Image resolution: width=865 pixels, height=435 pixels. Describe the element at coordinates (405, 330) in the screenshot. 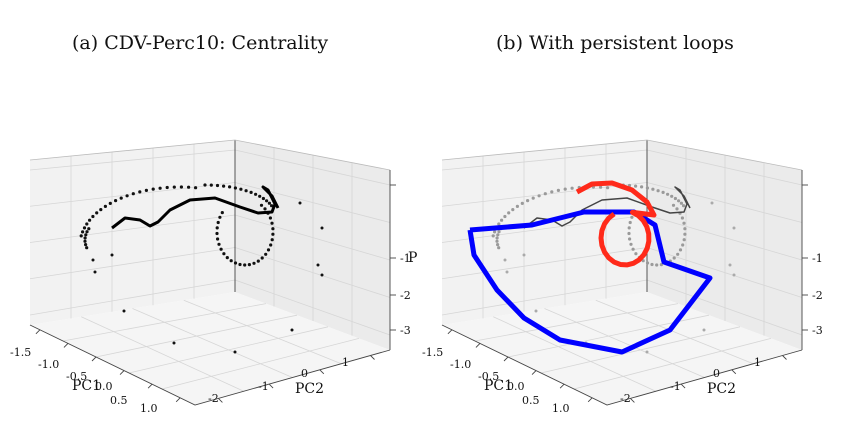

I see `z-tick-label: -3` at that location.